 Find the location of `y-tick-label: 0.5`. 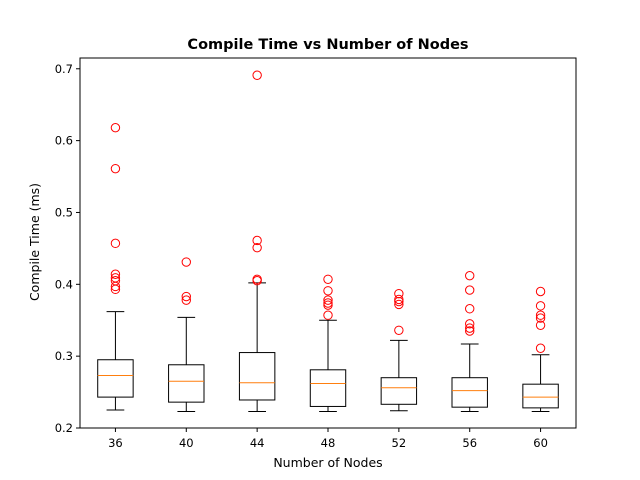

y-tick-label: 0.5 is located at coordinates (64, 212).